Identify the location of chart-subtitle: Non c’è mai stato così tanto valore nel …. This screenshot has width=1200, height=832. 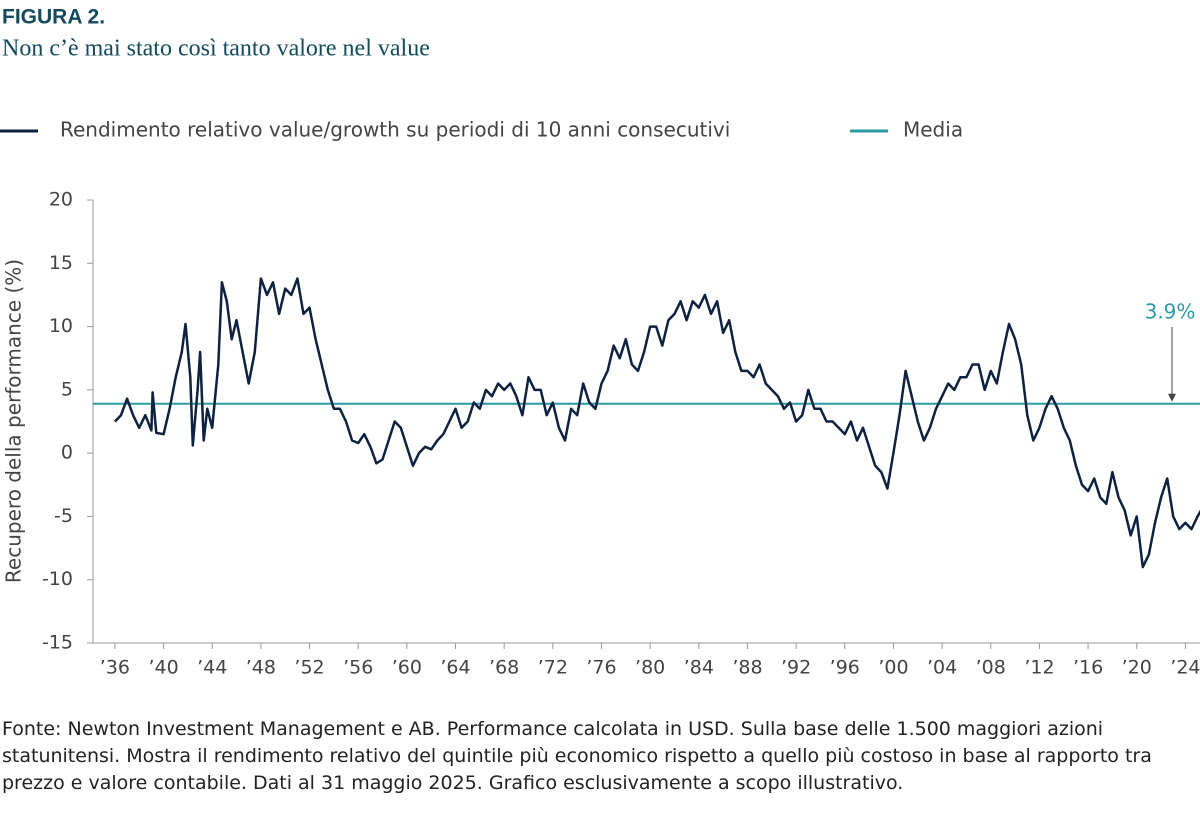
(216, 49).